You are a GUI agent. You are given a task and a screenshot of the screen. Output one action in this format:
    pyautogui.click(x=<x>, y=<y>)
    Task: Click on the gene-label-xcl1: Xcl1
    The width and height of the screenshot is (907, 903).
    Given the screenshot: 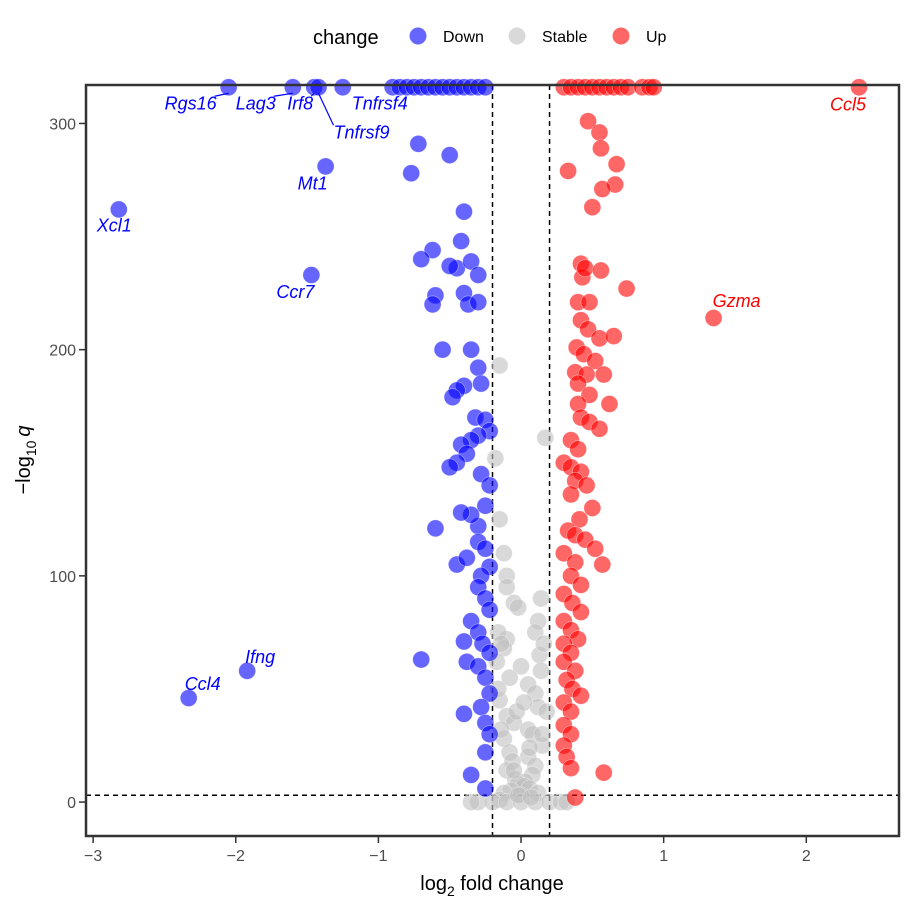 What is the action you would take?
    pyautogui.click(x=114, y=225)
    